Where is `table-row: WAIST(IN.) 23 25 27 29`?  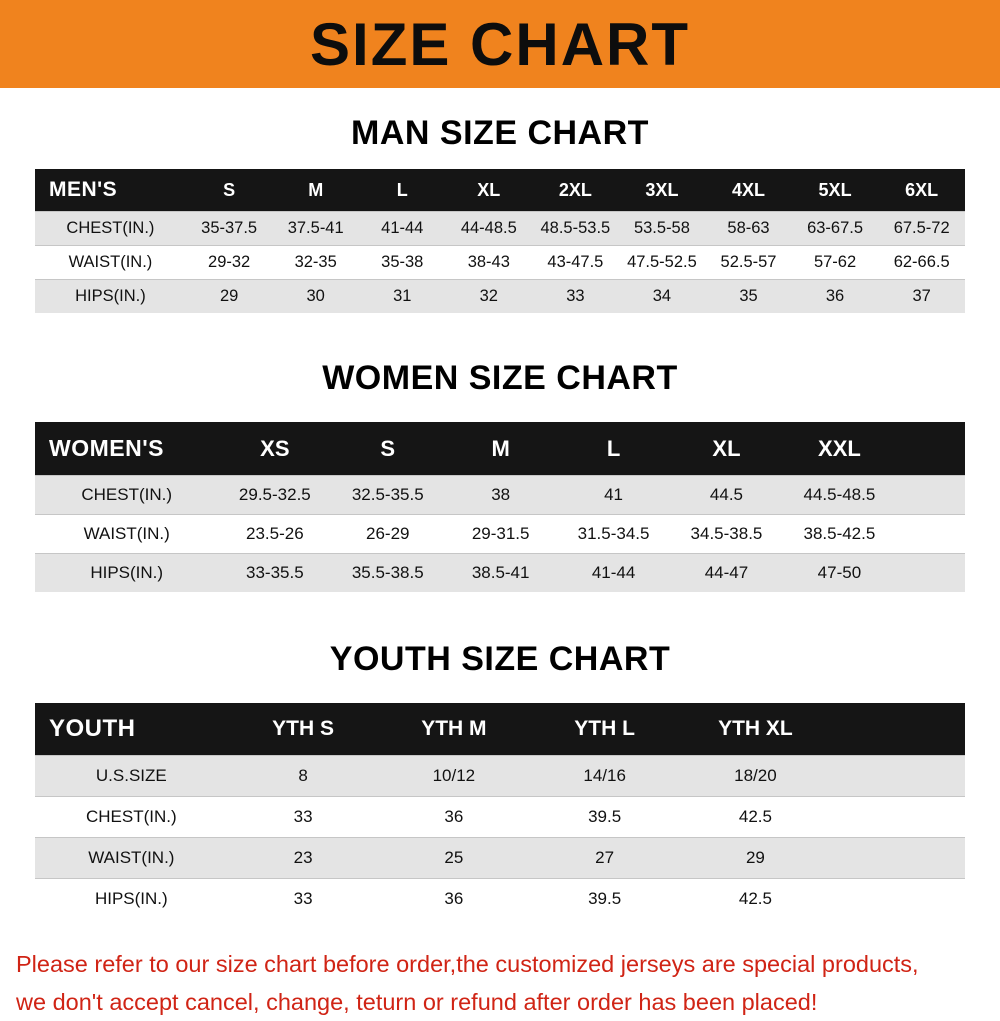
table-row: WAIST(IN.) 23 25 27 29 is located at coordinates (500, 858).